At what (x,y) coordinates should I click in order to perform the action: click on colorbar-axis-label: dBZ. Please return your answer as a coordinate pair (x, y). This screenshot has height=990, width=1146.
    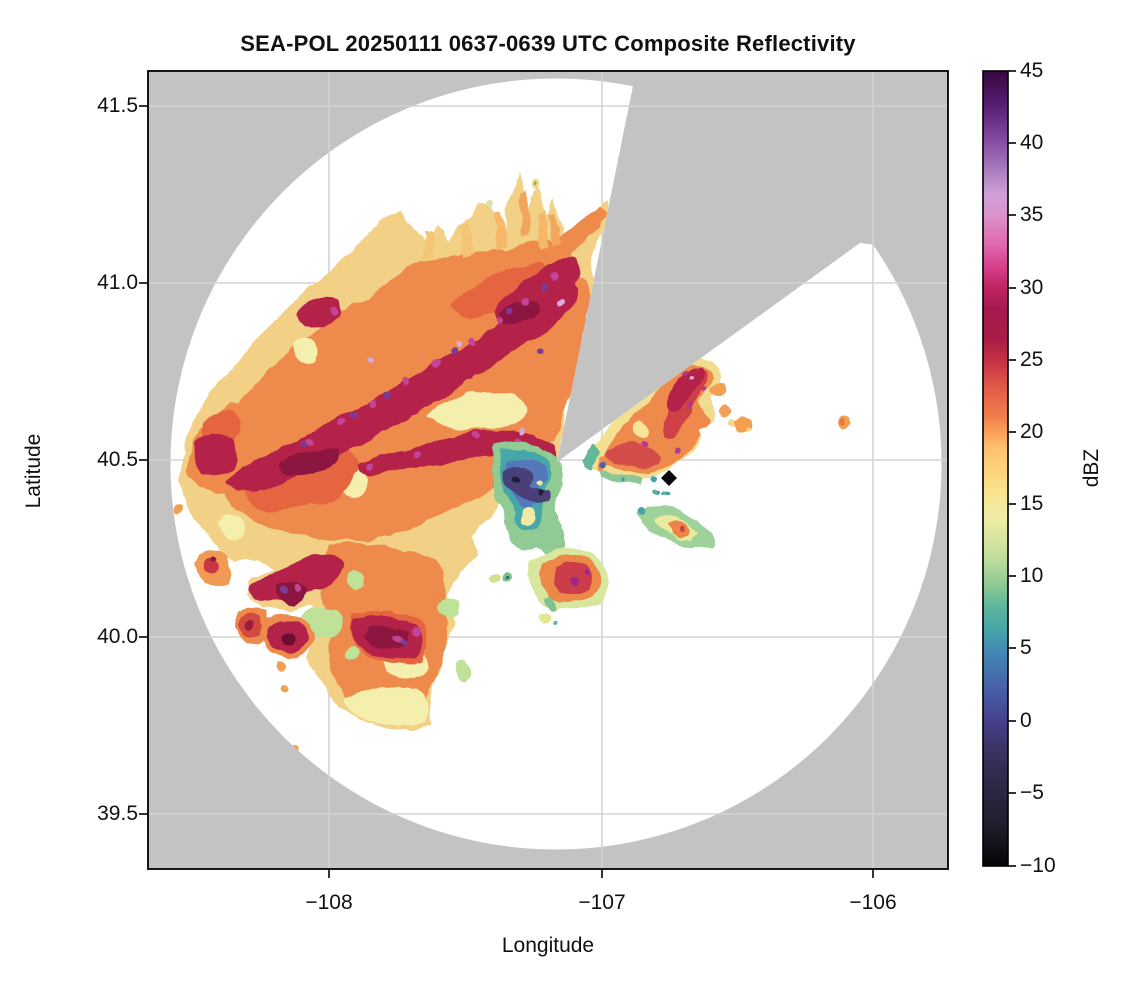
    Looking at the image, I should click on (1091, 468).